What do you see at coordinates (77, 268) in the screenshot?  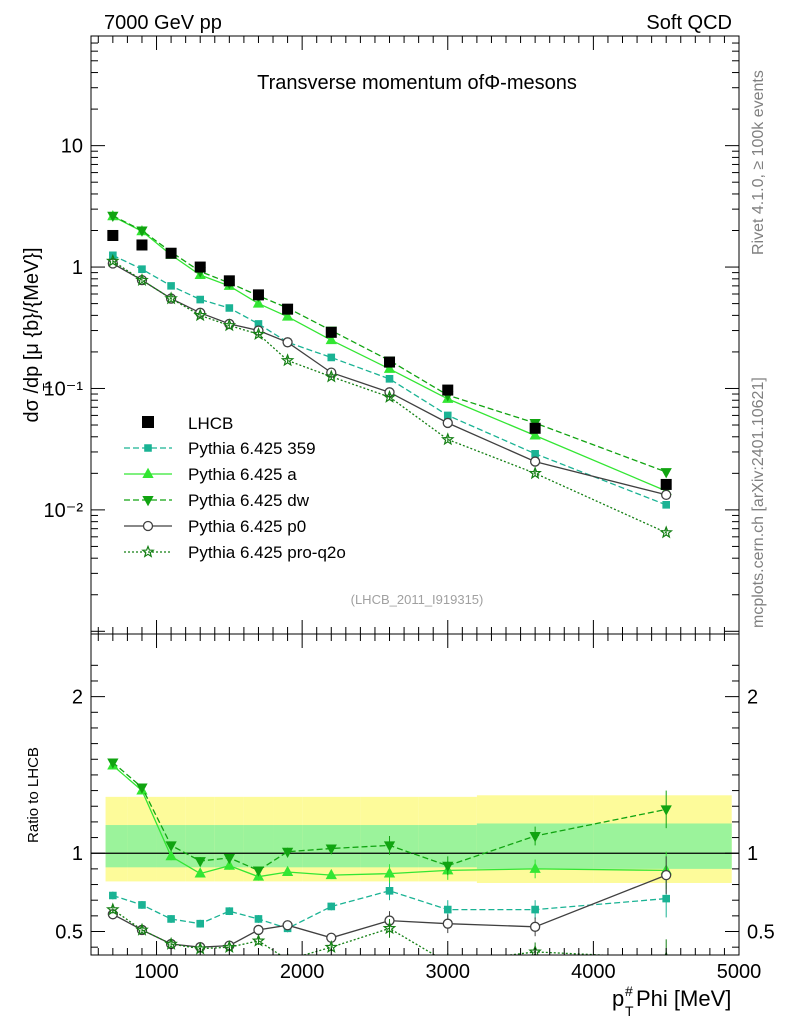 I see `main-y-tick-label: 1` at bounding box center [77, 268].